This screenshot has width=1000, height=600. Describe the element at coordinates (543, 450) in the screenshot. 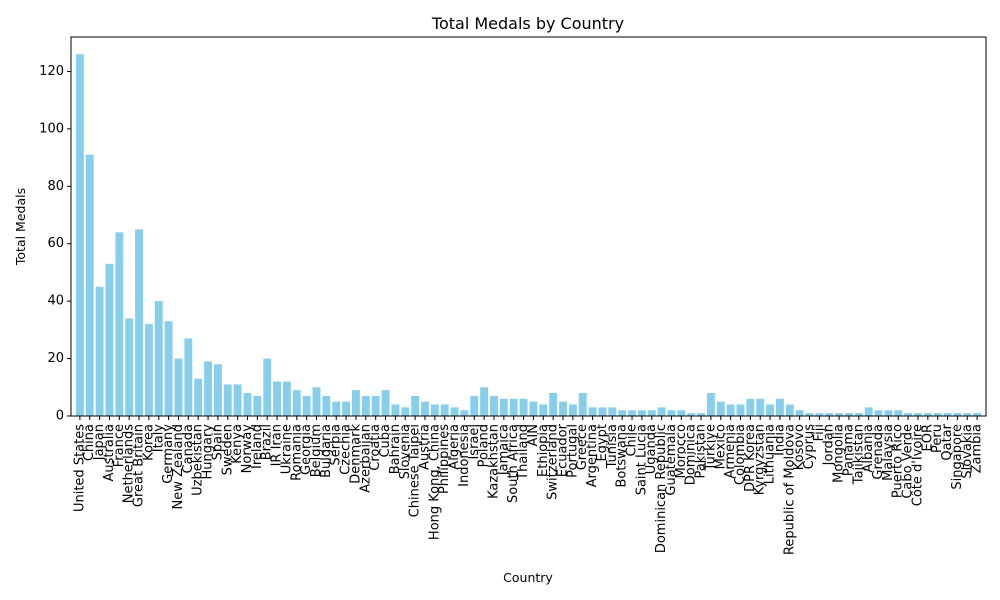

I see `x-tick-label: Ethiopia` at that location.